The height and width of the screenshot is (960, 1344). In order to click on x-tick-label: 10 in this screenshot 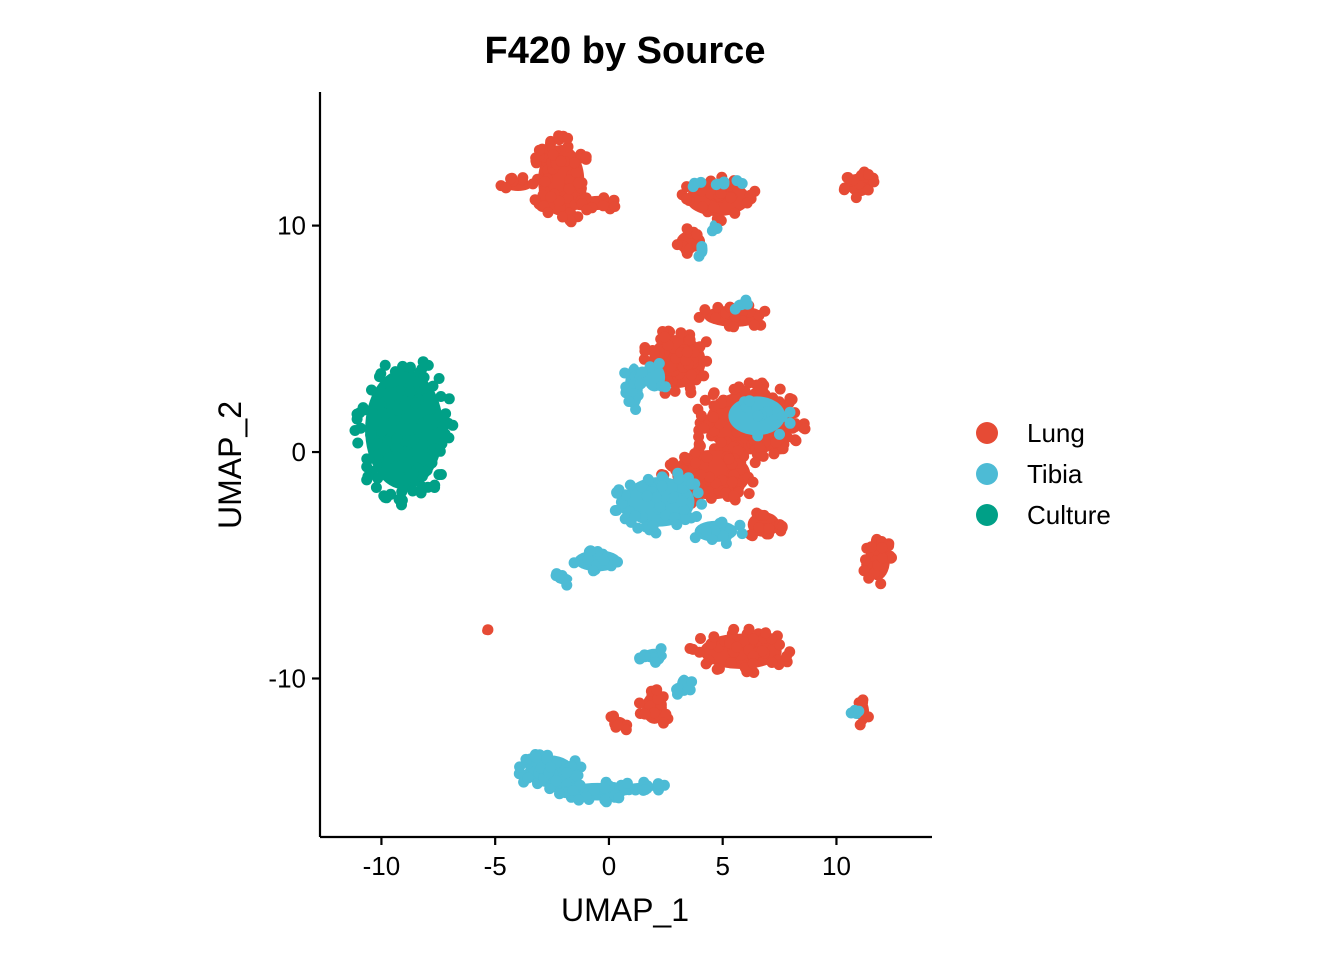, I will do `click(836, 866)`.